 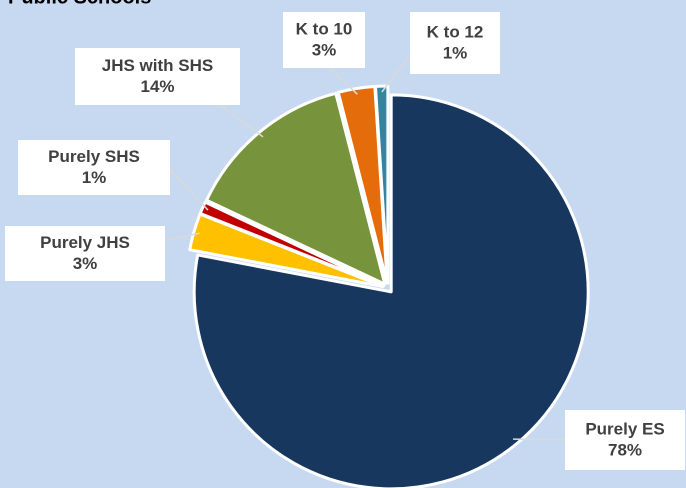 I want to click on slice-value: 78%, so click(x=625, y=449).